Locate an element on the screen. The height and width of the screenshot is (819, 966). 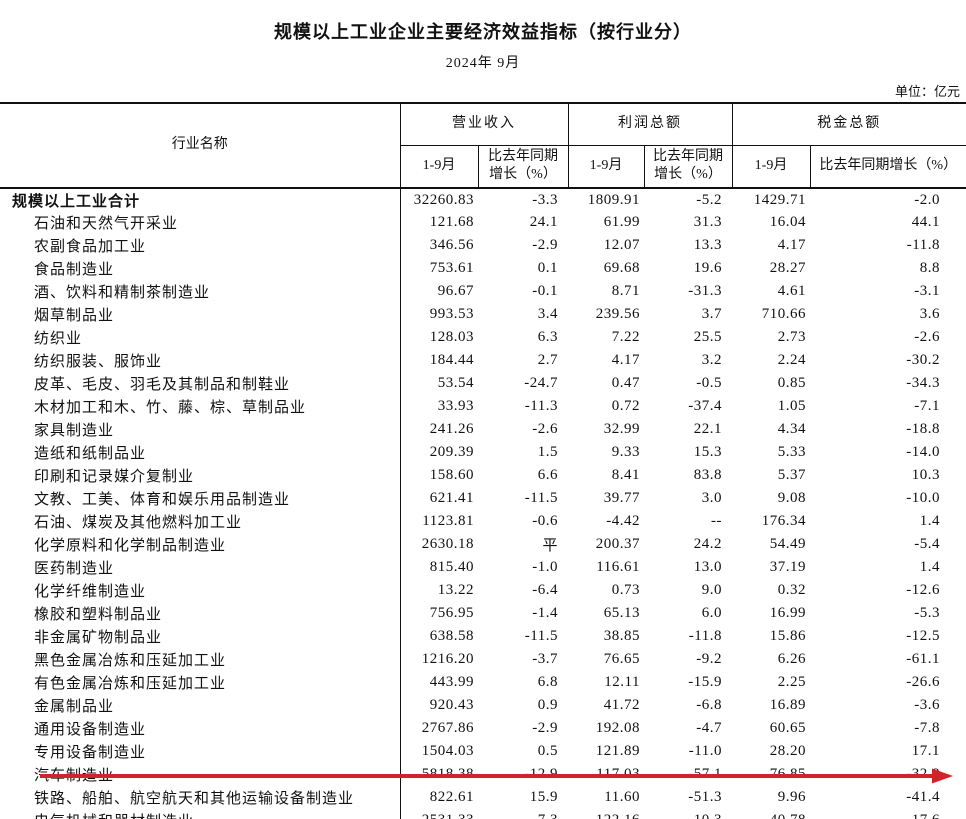
value-cell: 920.43 is located at coordinates (451, 705).